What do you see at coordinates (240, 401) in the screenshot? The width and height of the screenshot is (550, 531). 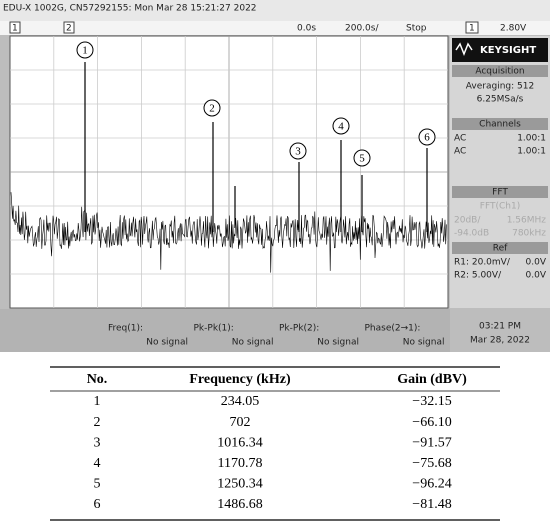 I see `table-cell: 234.05` at bounding box center [240, 401].